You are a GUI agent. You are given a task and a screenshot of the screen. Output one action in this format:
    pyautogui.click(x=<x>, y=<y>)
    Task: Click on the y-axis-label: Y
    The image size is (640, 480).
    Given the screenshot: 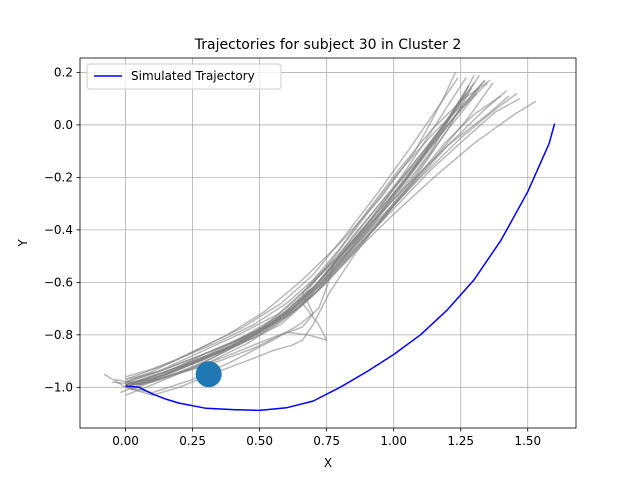 What is the action you would take?
    pyautogui.click(x=23, y=243)
    